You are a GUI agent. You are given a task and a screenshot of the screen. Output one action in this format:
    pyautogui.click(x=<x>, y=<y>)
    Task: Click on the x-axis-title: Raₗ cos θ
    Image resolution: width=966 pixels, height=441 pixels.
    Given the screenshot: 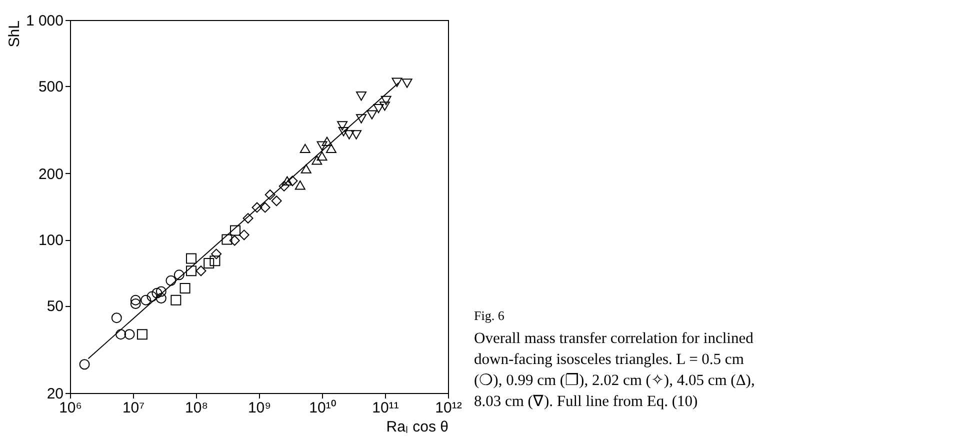 What is the action you would take?
    pyautogui.click(x=417, y=427)
    